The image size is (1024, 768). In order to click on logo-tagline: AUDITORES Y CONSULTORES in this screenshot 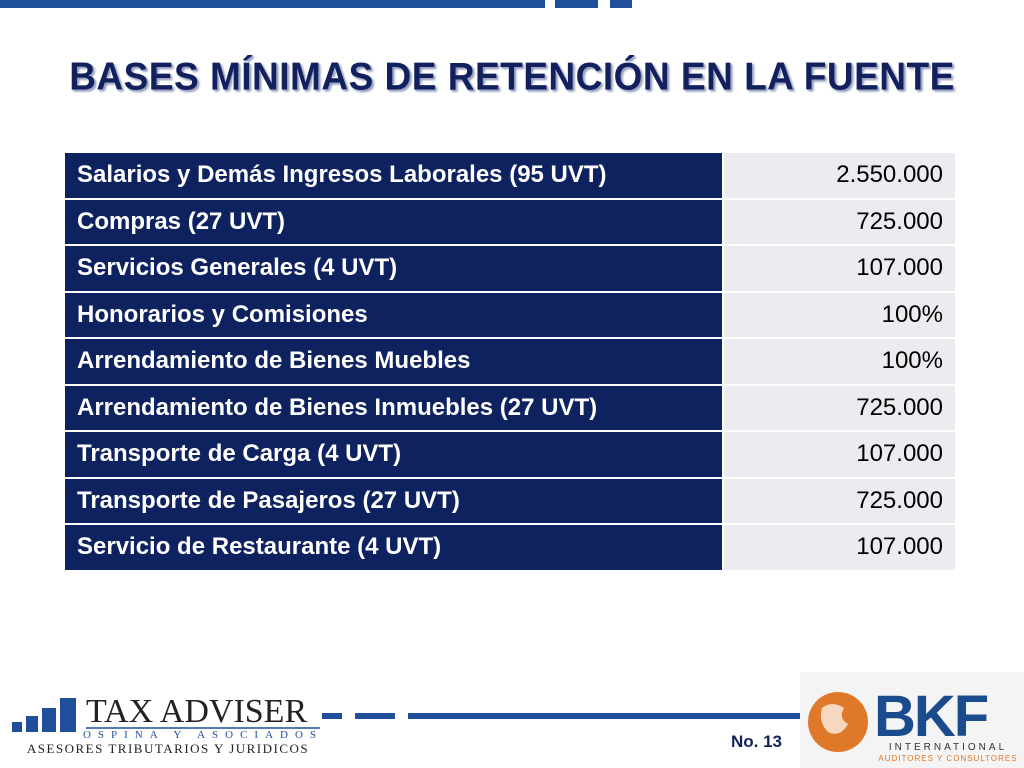, I will do `click(947, 758)`.